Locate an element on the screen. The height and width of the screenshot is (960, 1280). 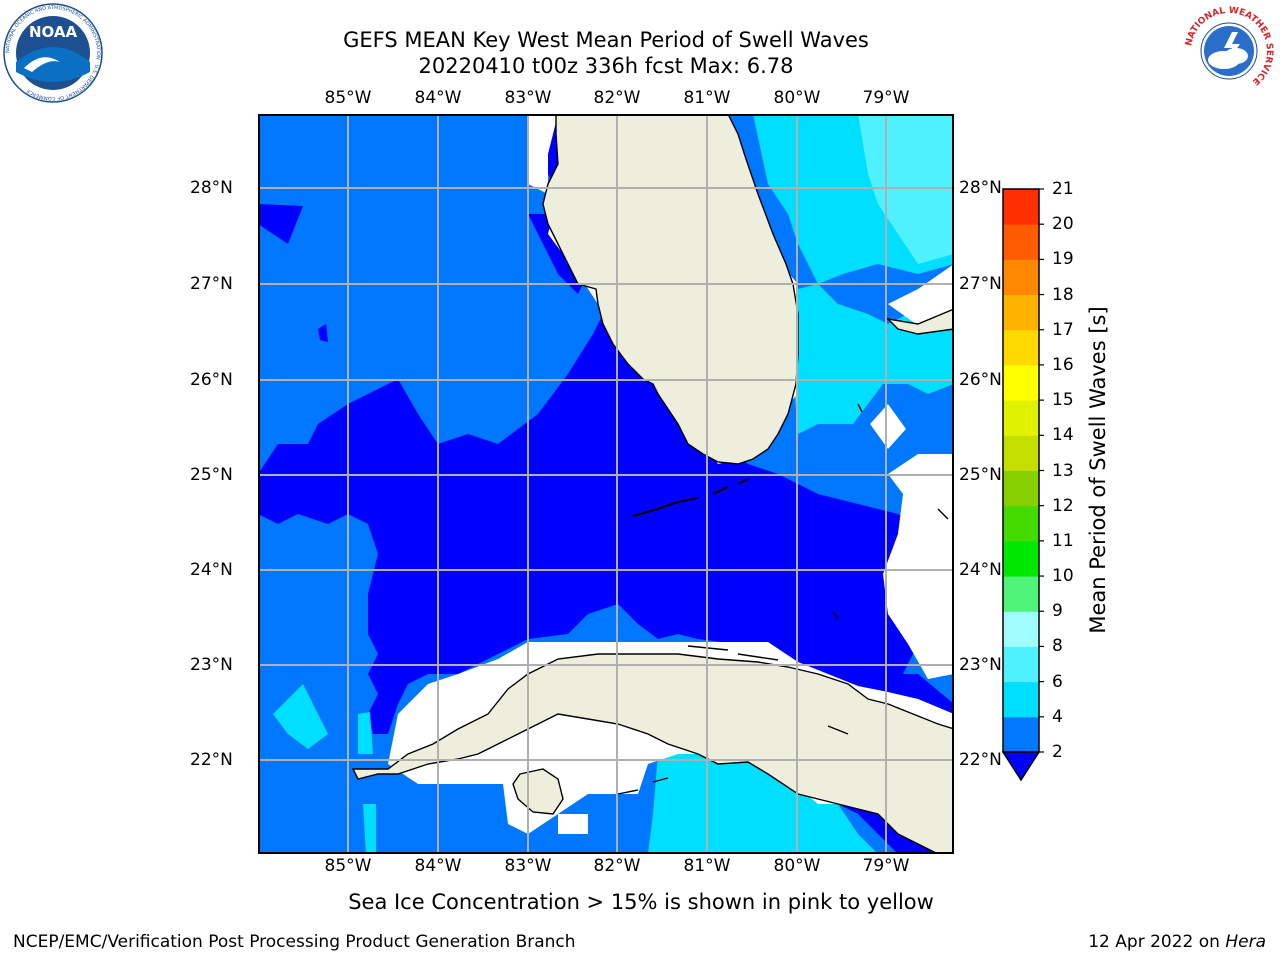
lon-label-top: 85°W is located at coordinates (348, 98).